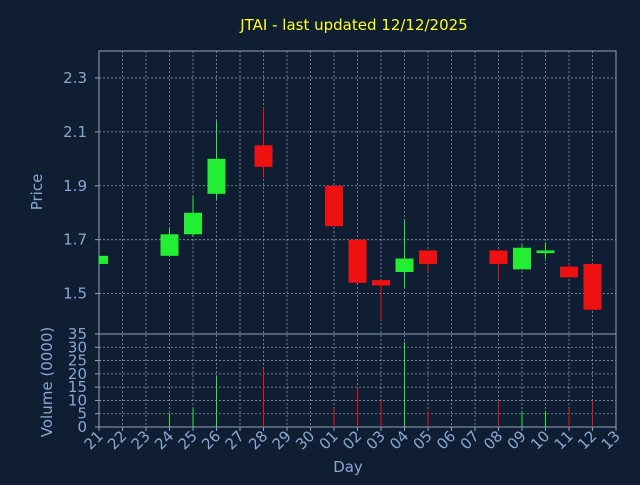  What do you see at coordinates (77, 361) in the screenshot?
I see `volume-tick-label: 25` at bounding box center [77, 361].